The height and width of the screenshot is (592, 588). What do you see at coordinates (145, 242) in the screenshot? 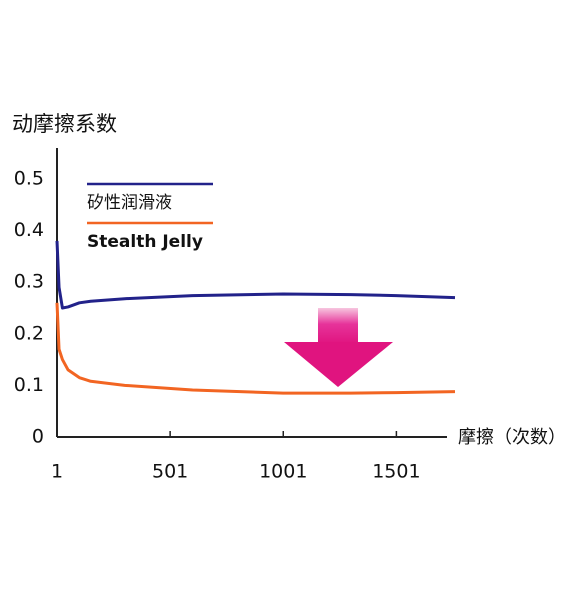
I see `legend-label: Stealth Jelly` at bounding box center [145, 242].